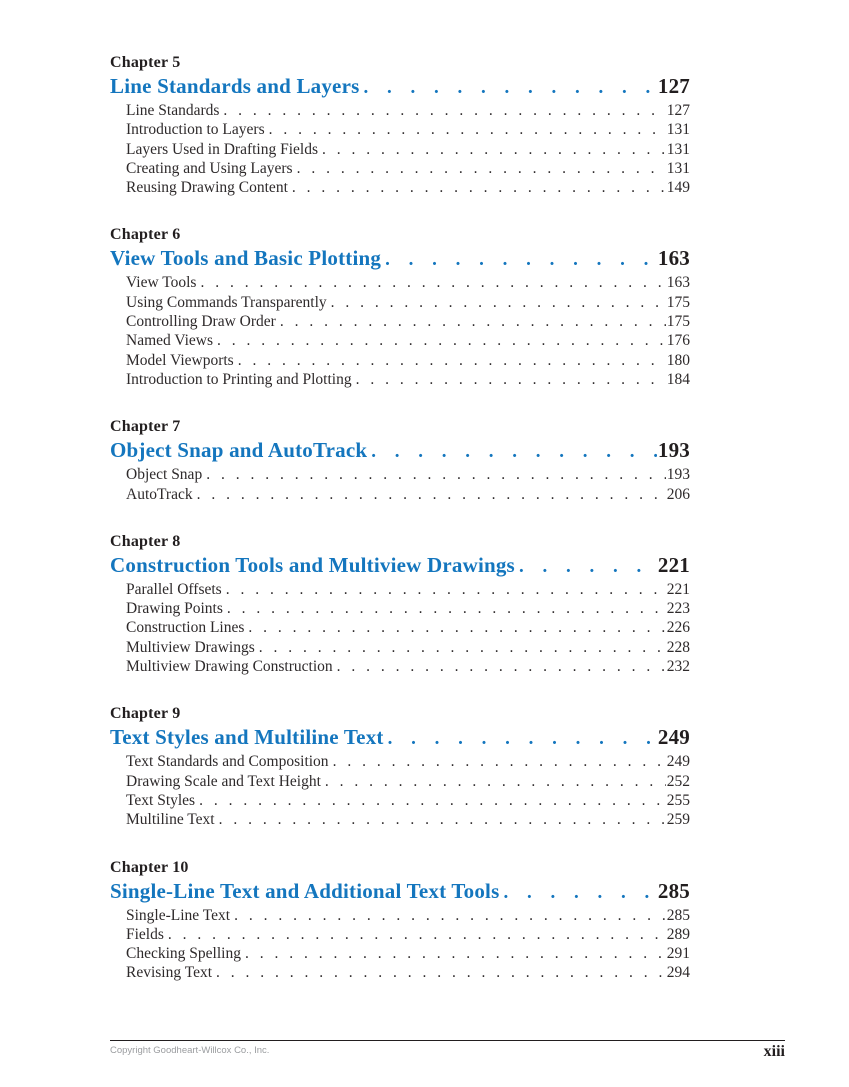  What do you see at coordinates (174, 609) in the screenshot?
I see `section-title: Drawing Points` at bounding box center [174, 609].